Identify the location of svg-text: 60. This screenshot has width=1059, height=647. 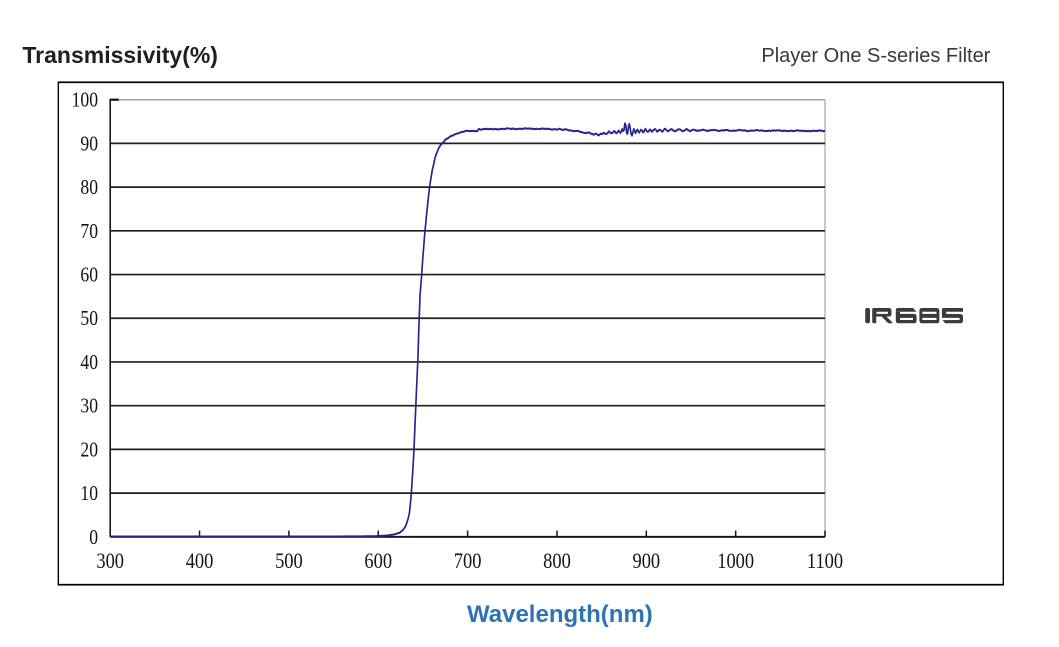
(89, 275).